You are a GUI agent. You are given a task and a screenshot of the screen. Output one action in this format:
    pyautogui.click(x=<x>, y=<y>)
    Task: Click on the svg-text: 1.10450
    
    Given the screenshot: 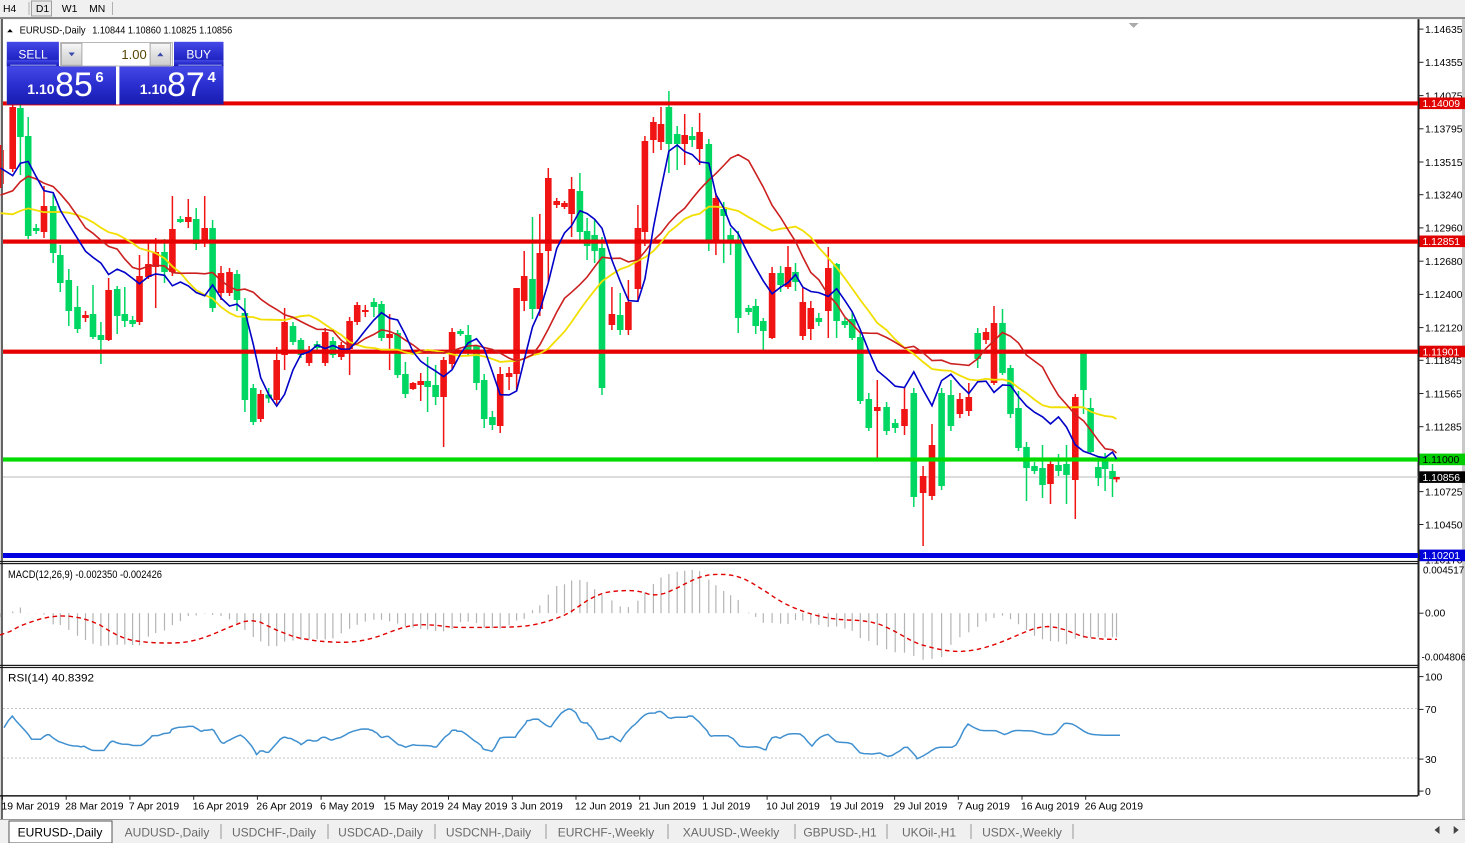 What is the action you would take?
    pyautogui.click(x=1444, y=525)
    